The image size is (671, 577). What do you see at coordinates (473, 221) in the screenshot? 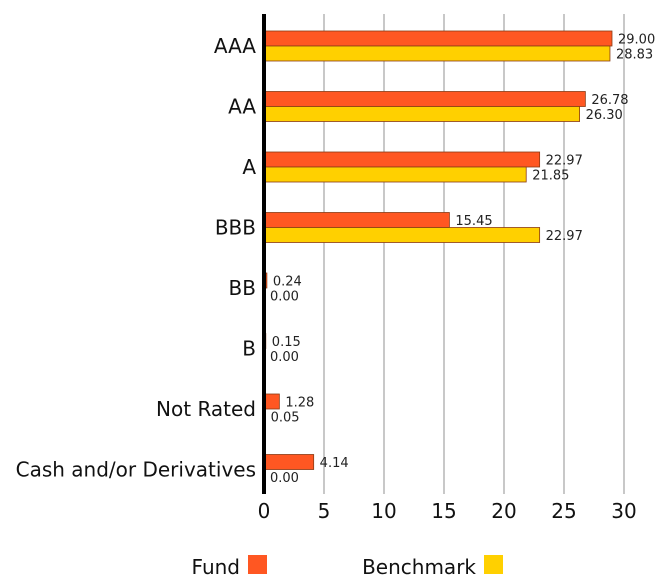
I see `data-label: 15.45` at bounding box center [473, 221].